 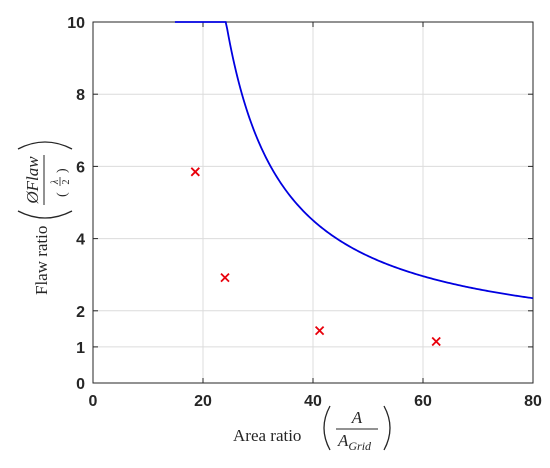 What do you see at coordinates (533, 401) in the screenshot?
I see `x-tick-label: 80` at bounding box center [533, 401].